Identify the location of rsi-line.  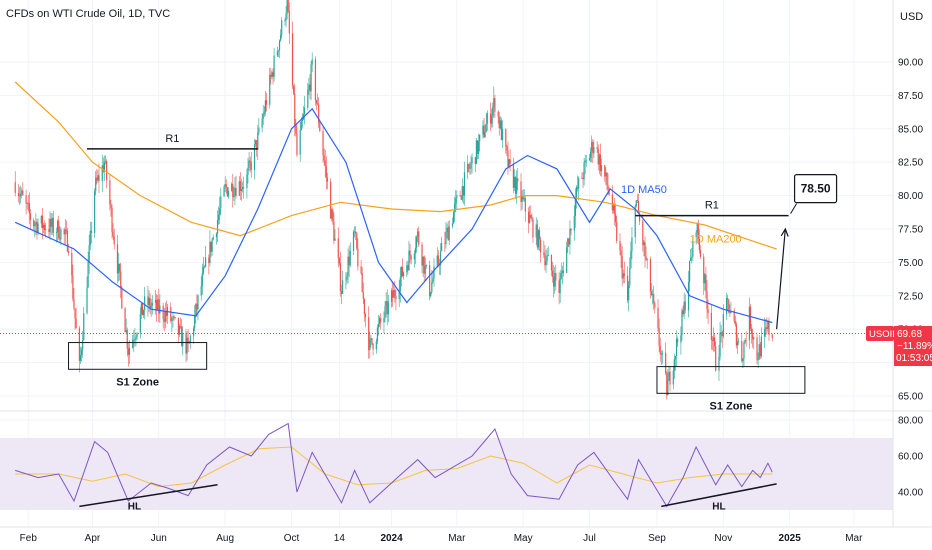
(394, 465).